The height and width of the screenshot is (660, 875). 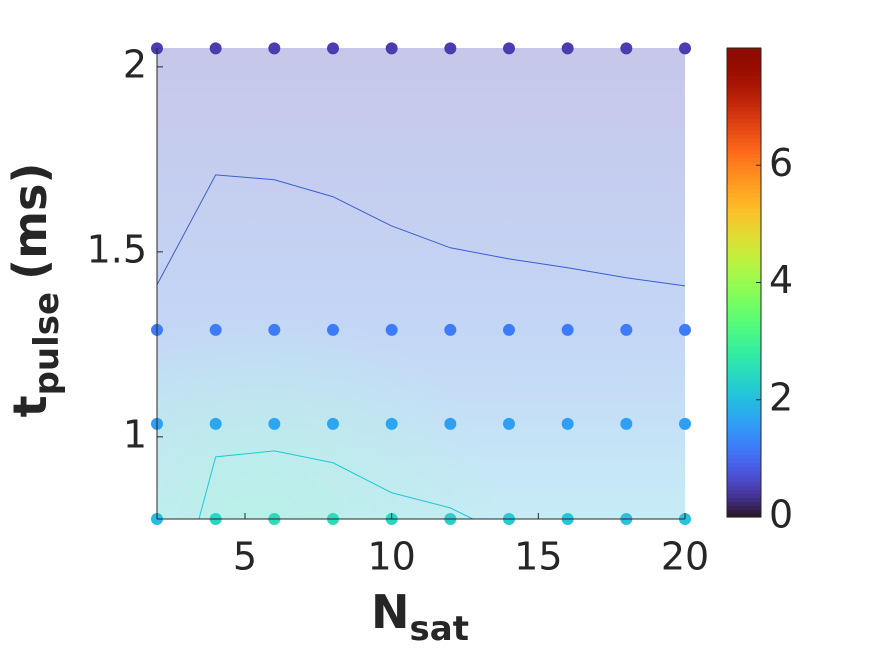 I want to click on x-label-sub: sat, so click(x=439, y=629).